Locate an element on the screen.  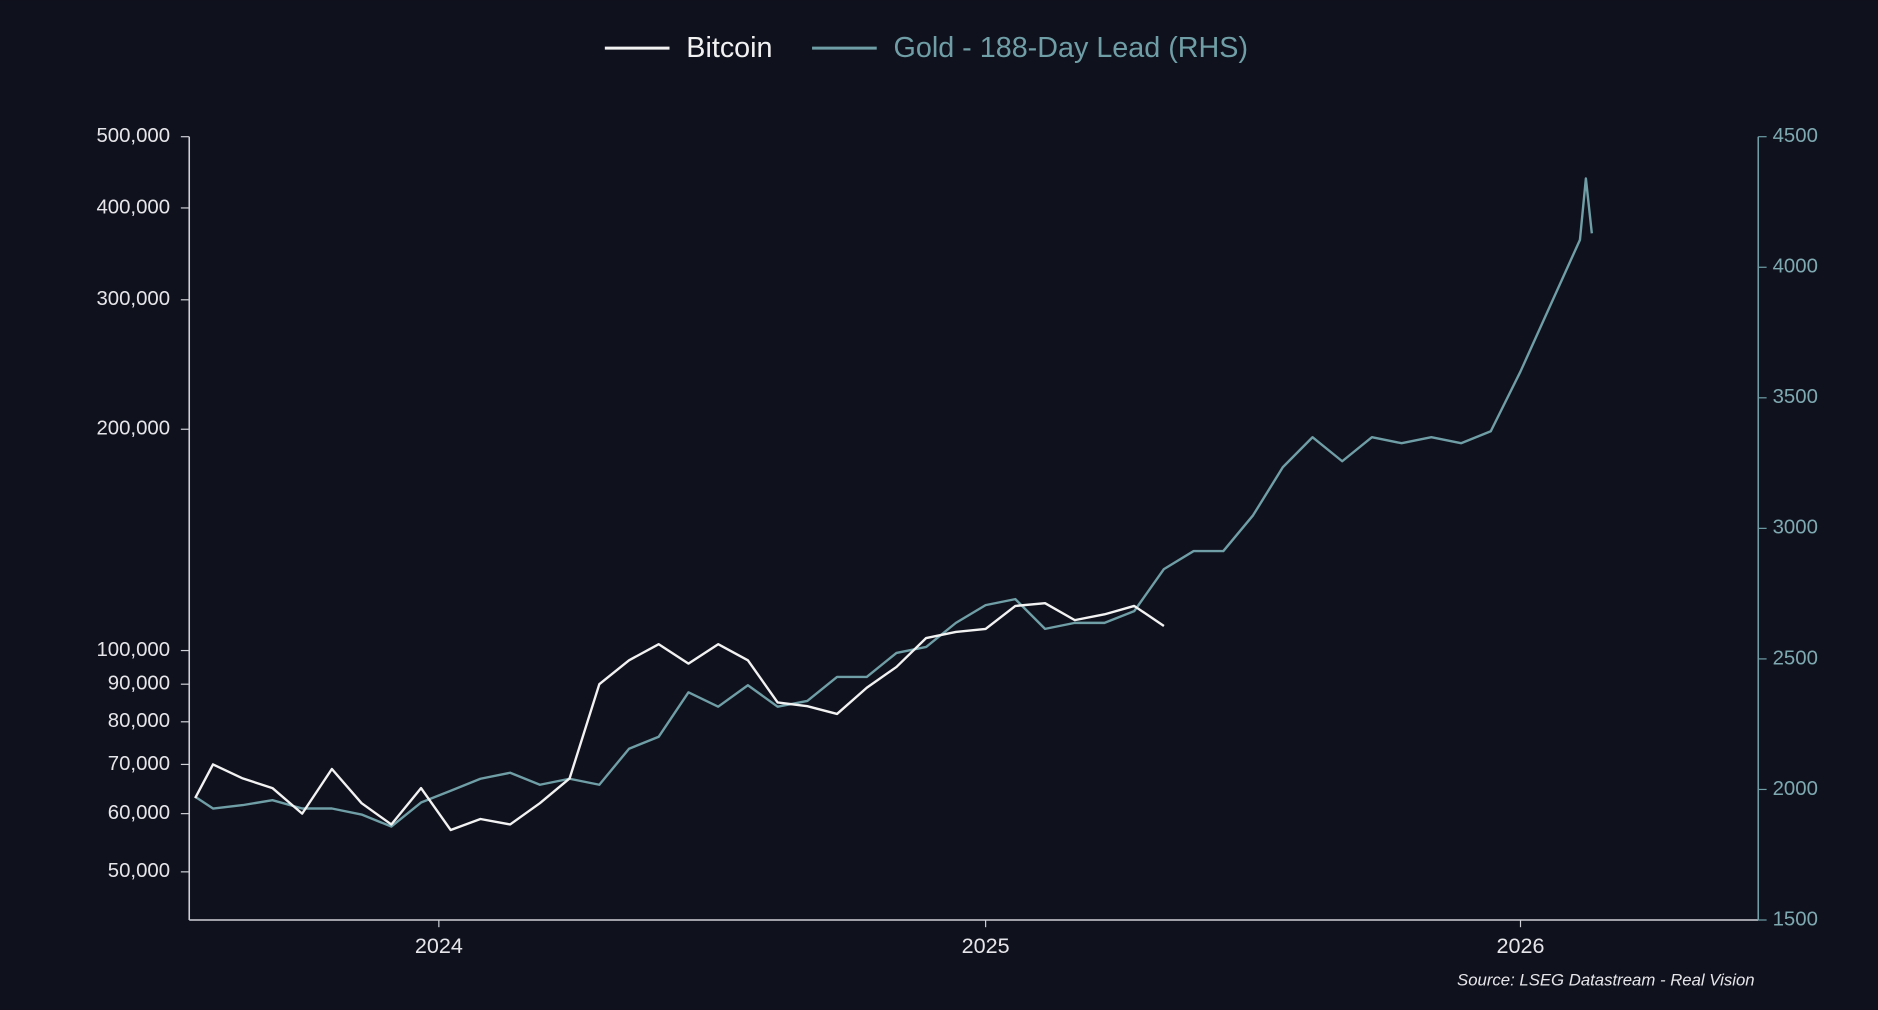
y2-tick-label: 2500 is located at coordinates (1795, 658).